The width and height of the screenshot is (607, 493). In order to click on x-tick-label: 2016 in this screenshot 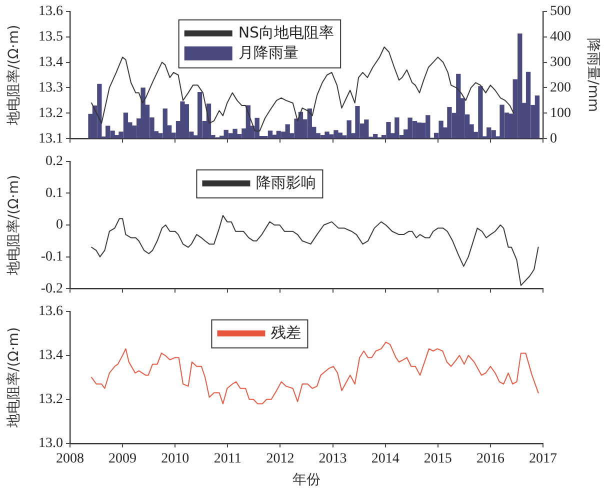, I will do `click(490, 458)`.